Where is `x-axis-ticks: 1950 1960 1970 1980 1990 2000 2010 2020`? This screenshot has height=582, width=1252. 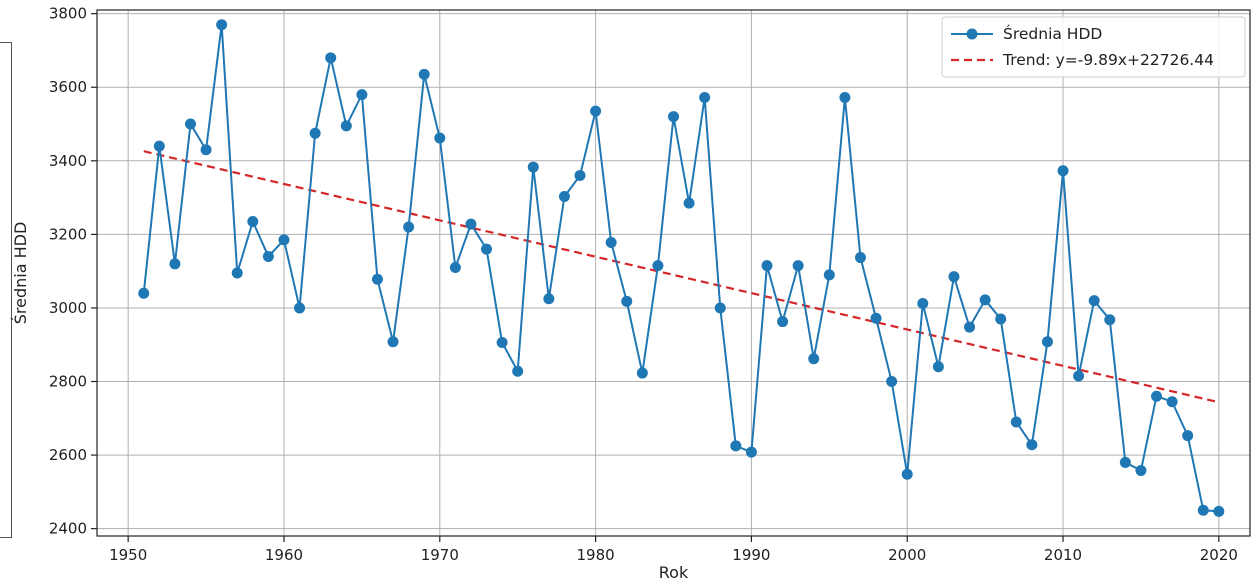
x-axis-ticks: 1950 1960 1970 1980 1990 2000 2010 2020 is located at coordinates (673, 550).